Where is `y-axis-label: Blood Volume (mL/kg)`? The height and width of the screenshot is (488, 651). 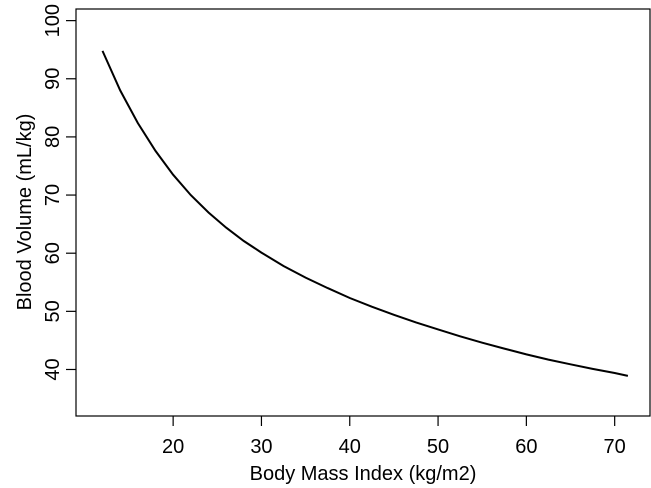 y-axis-label: Blood Volume (mL/kg) is located at coordinates (25, 212).